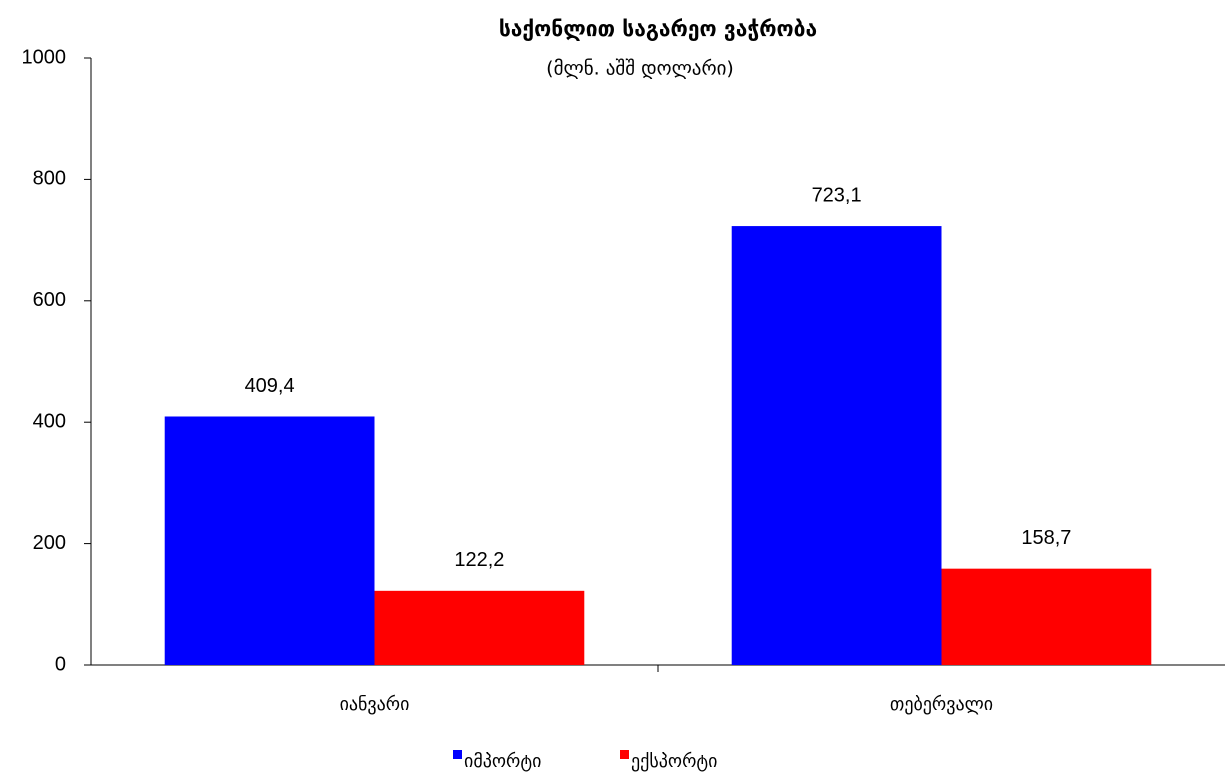 This screenshot has width=1225, height=778. What do you see at coordinates (941, 704) in the screenshot?
I see `x-tick-label: თებერვალი` at bounding box center [941, 704].